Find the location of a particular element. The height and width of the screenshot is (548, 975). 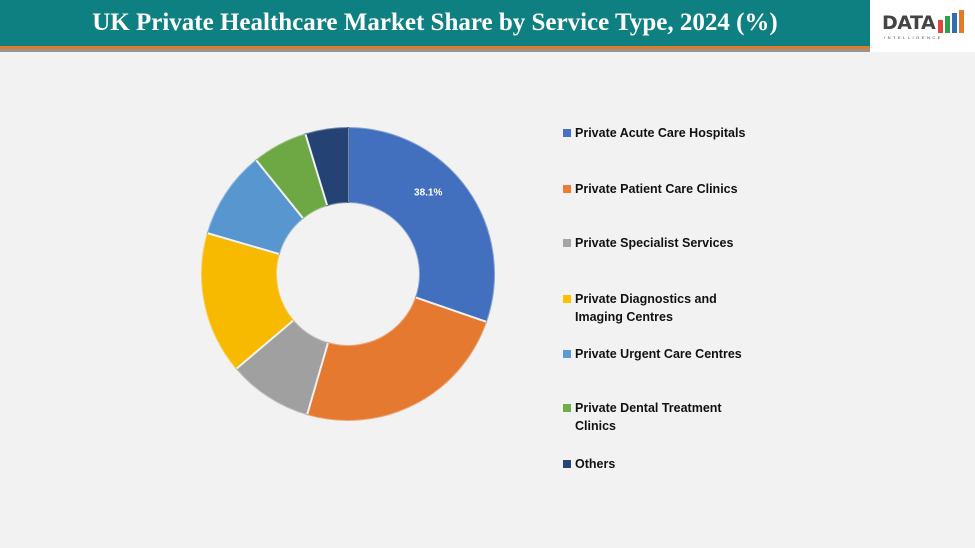

logo-bars-icon is located at coordinates (951, 21).